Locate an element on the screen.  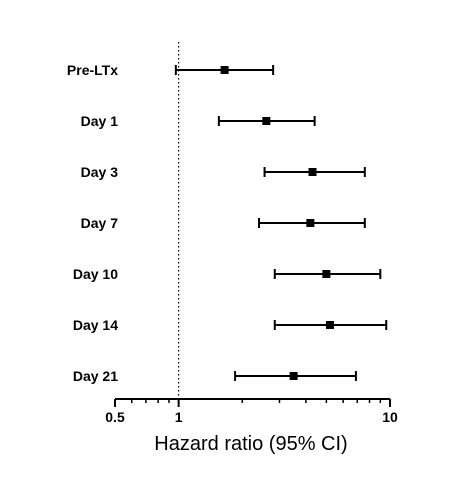
category-label: Day 1 is located at coordinates (100, 121).